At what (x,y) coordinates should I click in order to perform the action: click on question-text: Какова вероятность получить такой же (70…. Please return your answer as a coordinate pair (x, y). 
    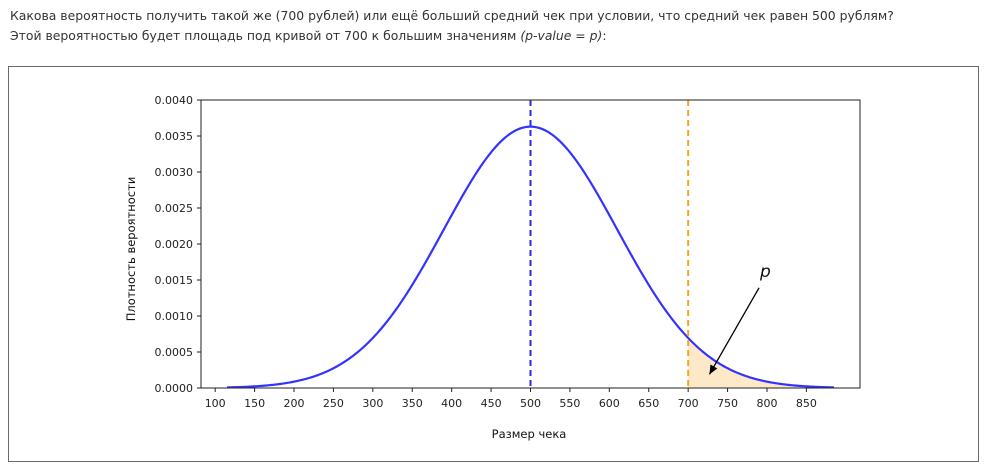
    Looking at the image, I should click on (495, 26).